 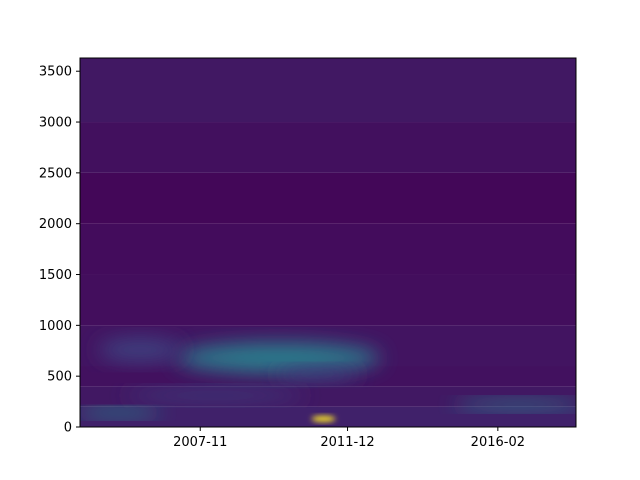 I want to click on y-tick-label: 1000, so click(x=55, y=326).